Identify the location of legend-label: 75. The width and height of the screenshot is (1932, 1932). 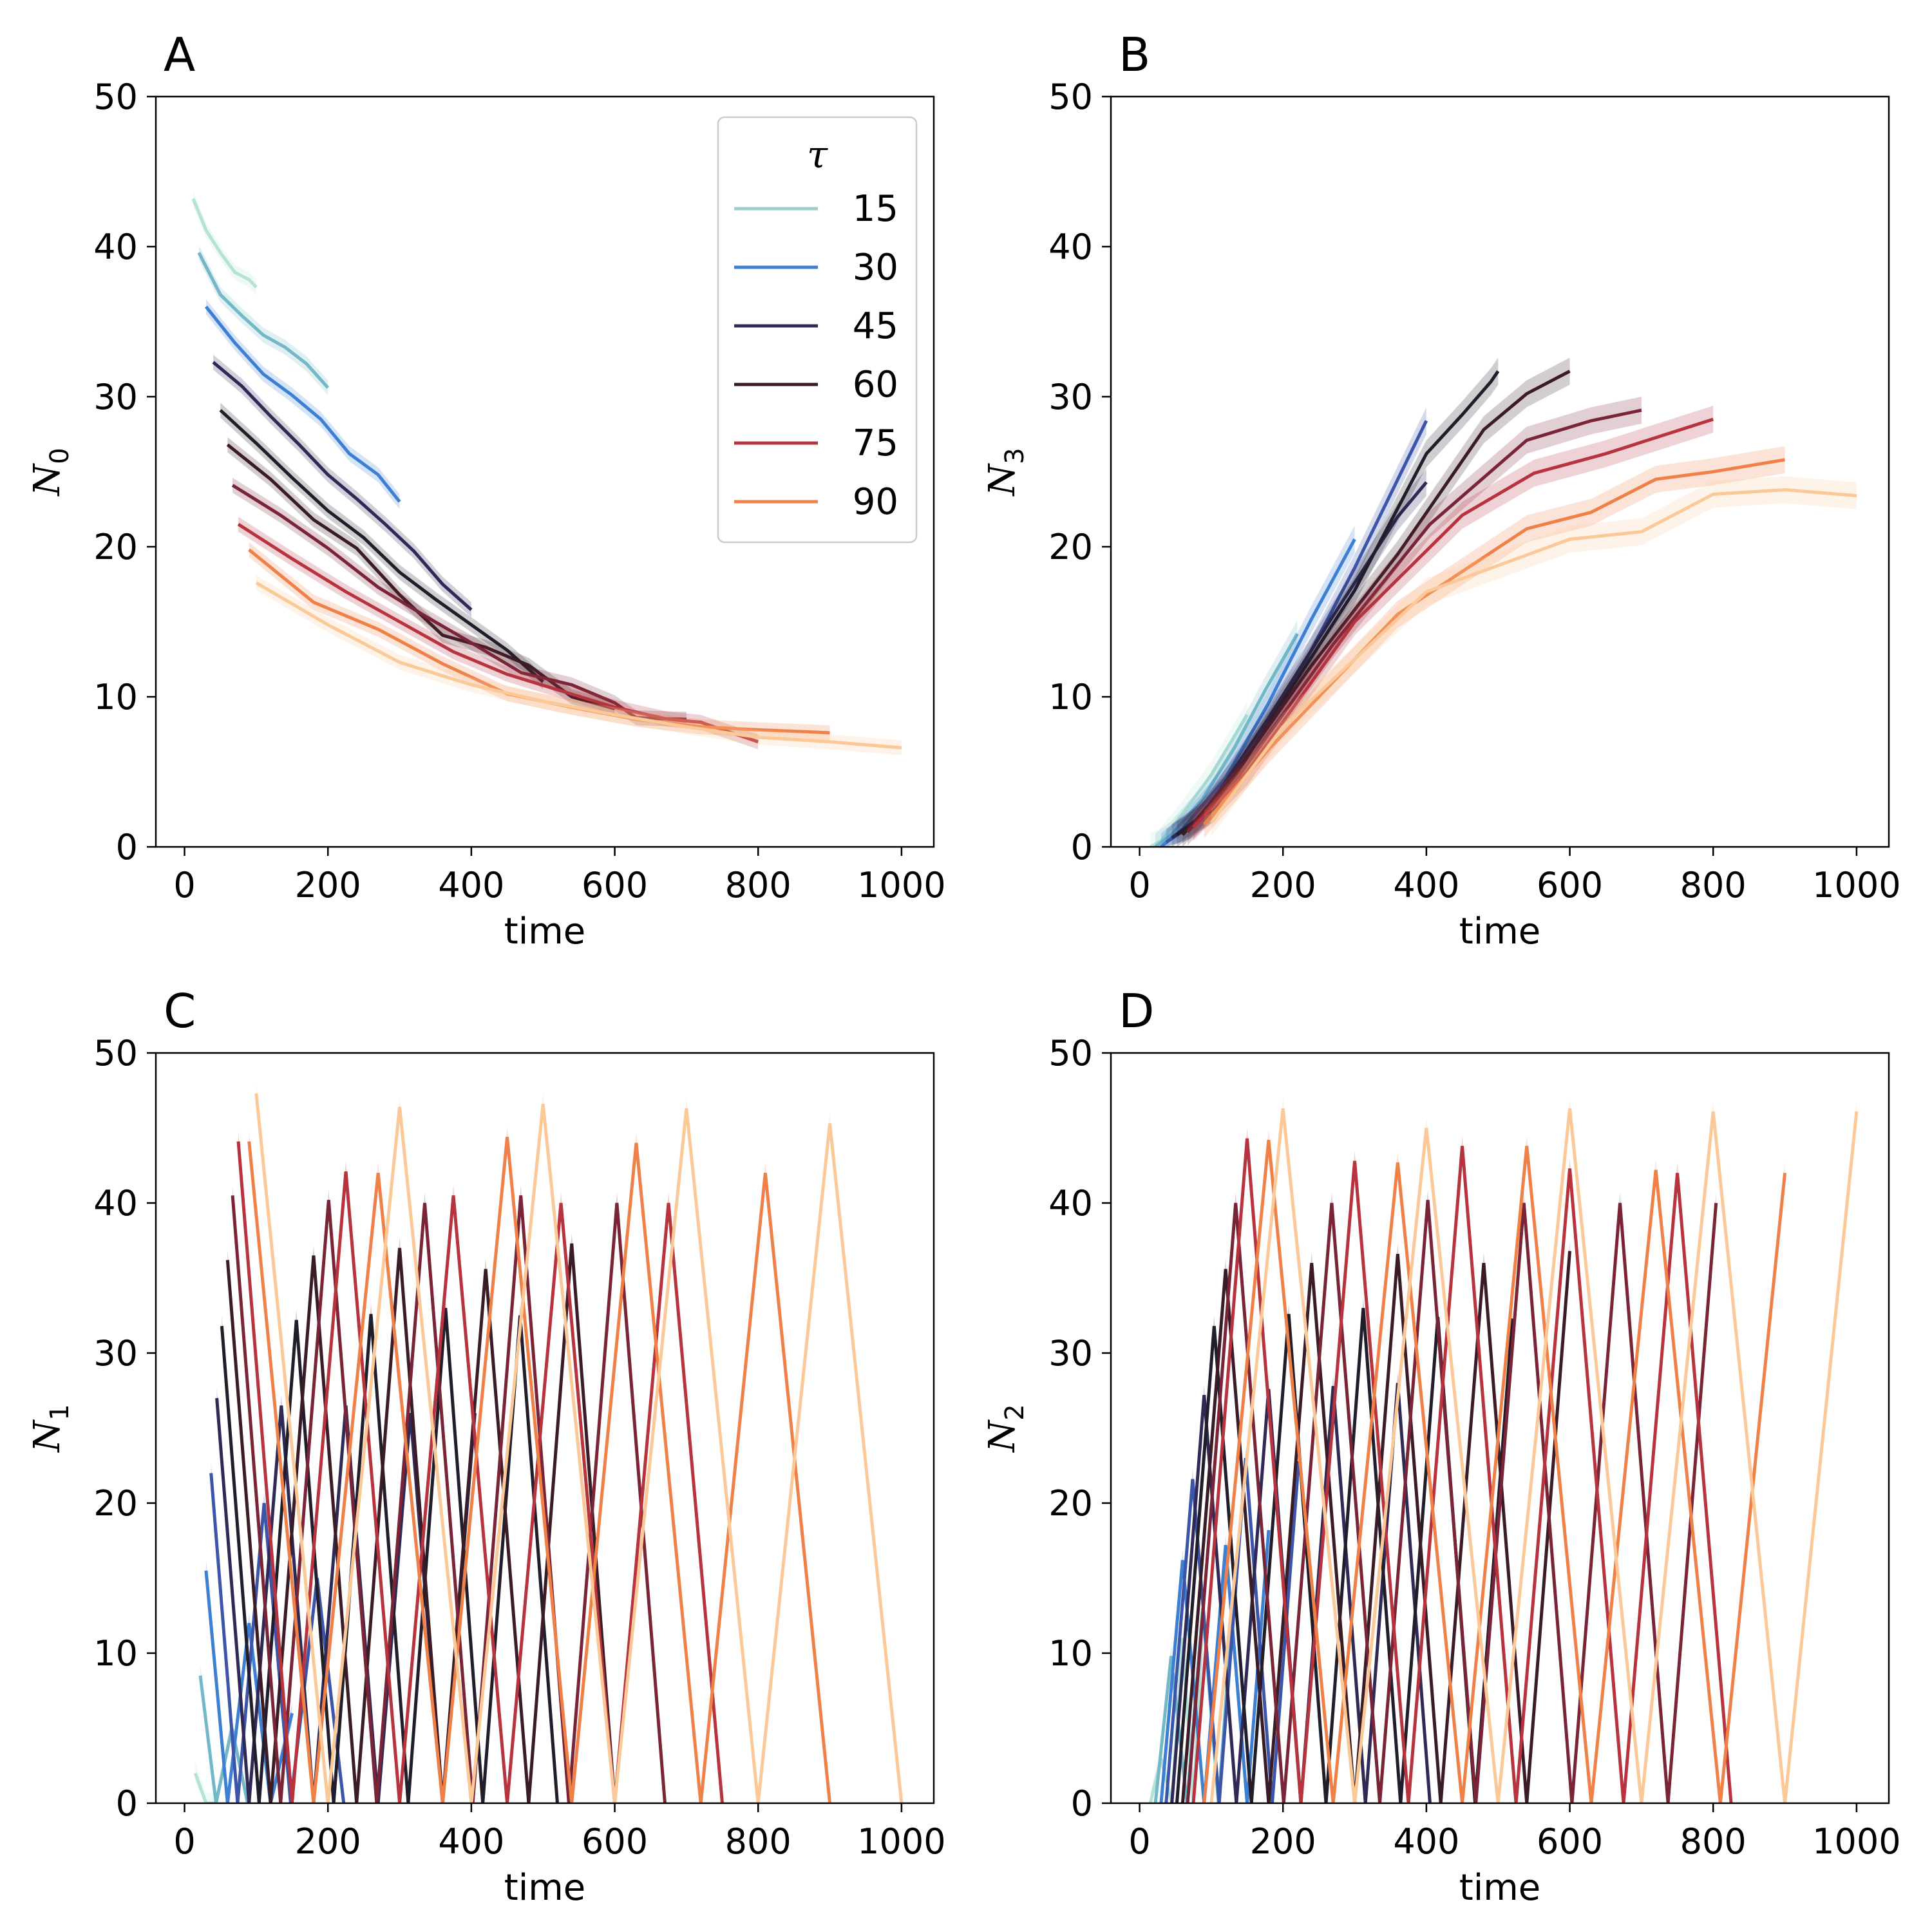
(876, 443).